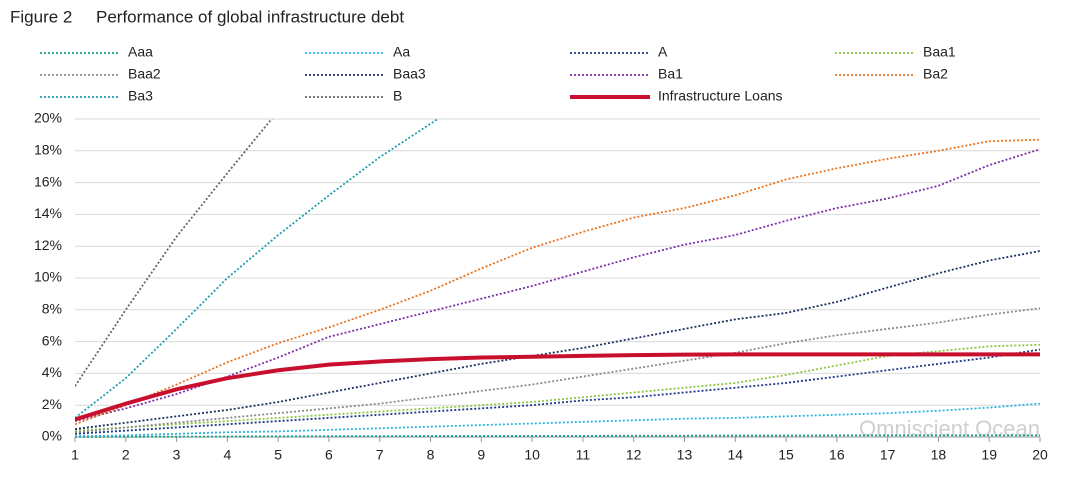  What do you see at coordinates (720, 96) in the screenshot?
I see `legend-label: Infrastructure Loans` at bounding box center [720, 96].